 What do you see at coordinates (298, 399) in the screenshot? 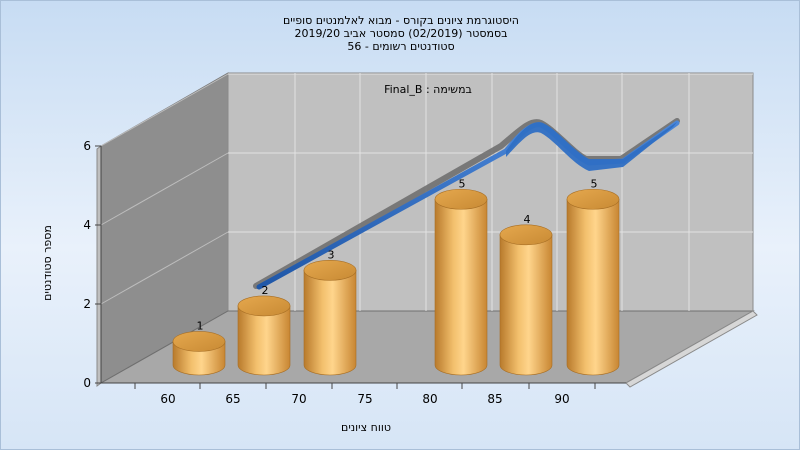
I see `x-tick-label: 70` at bounding box center [298, 399].